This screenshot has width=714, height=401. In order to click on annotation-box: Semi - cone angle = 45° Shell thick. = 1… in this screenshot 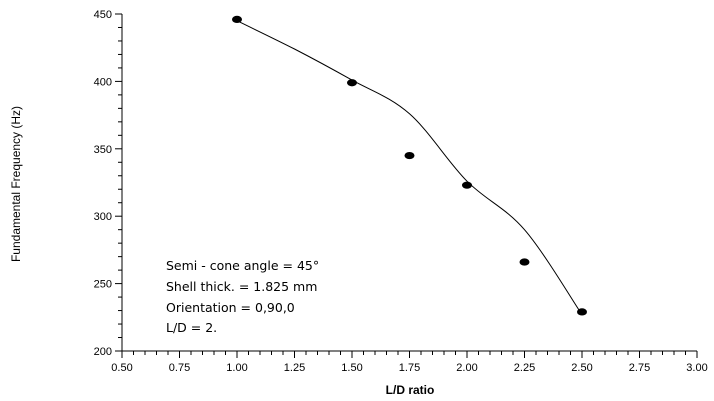, I will do `click(242, 296)`.